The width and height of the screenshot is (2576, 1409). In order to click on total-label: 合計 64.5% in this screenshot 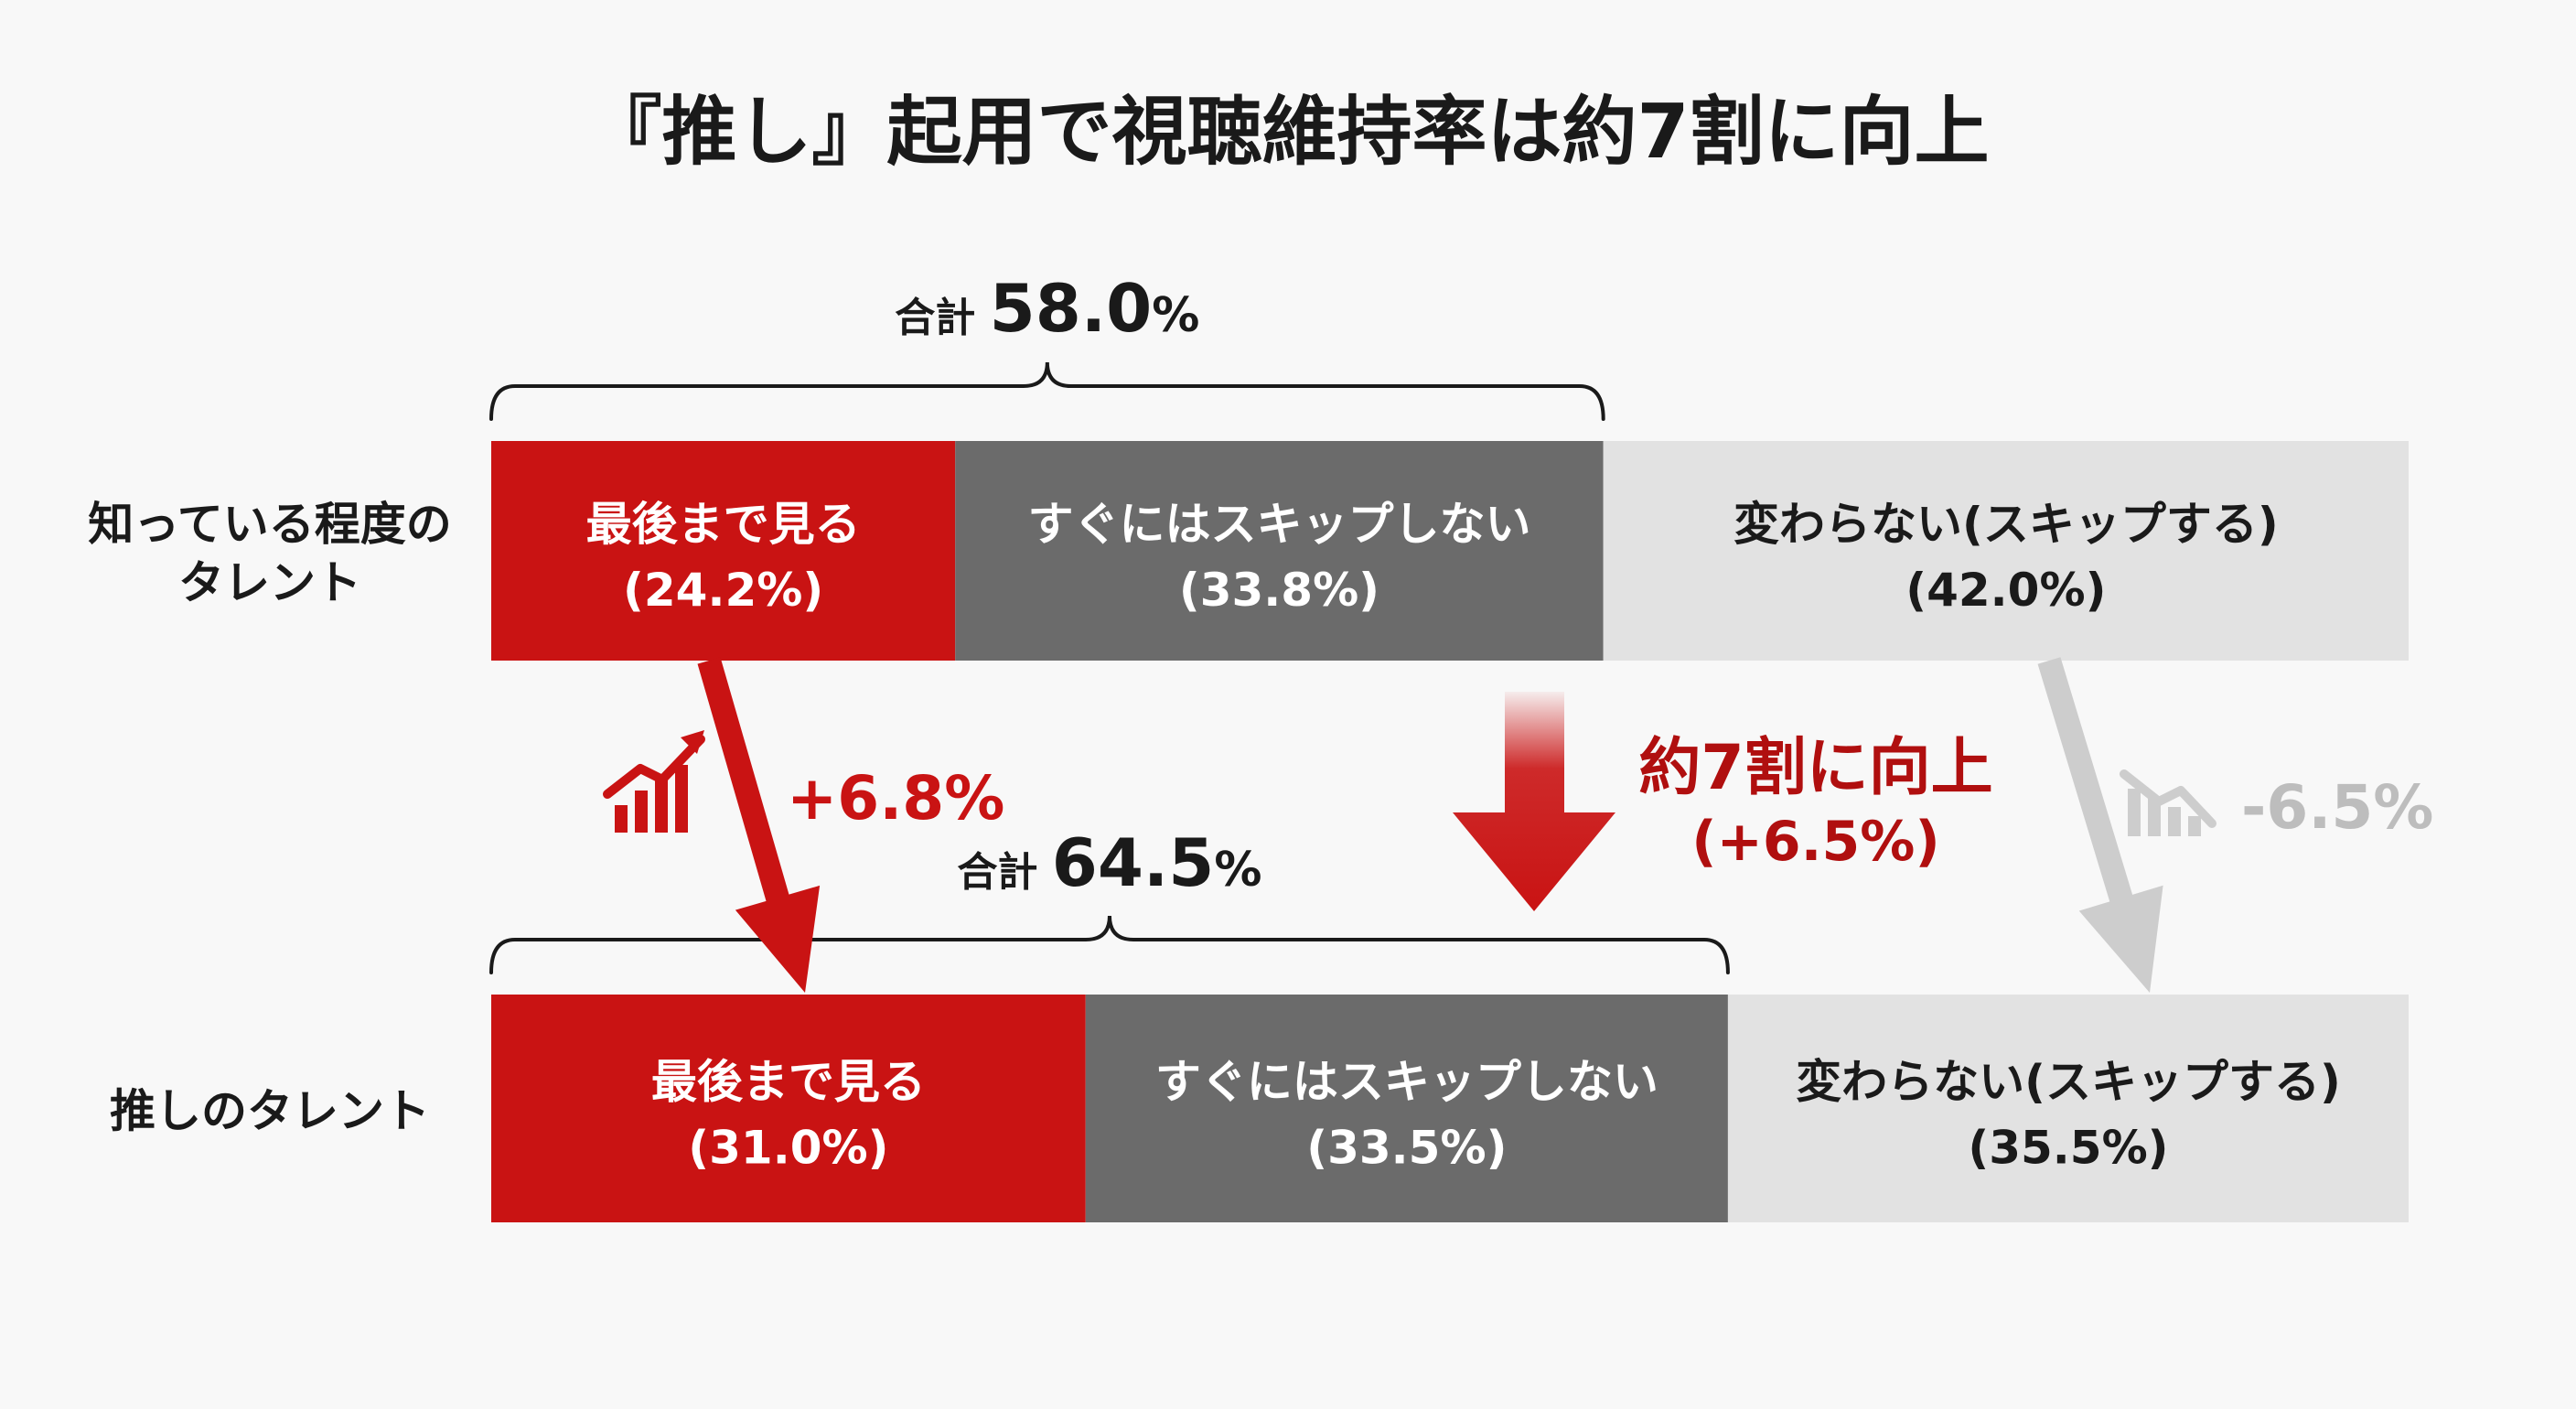, I will do `click(1109, 862)`.